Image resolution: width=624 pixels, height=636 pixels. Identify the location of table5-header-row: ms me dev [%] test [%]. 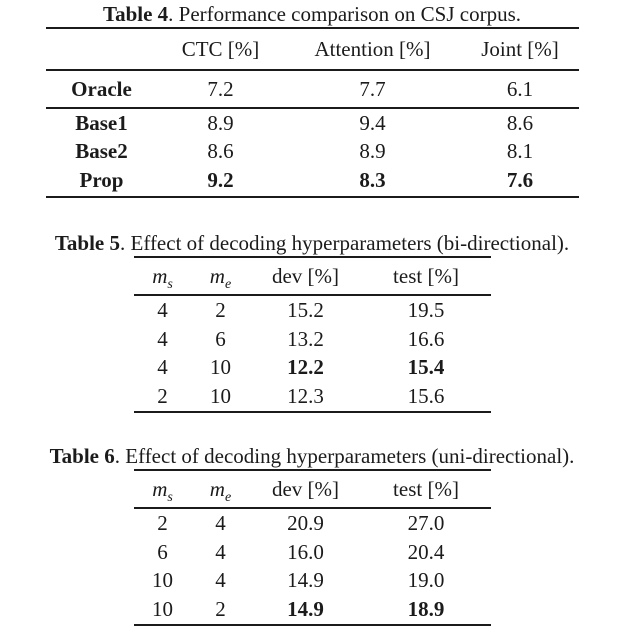
(312, 276).